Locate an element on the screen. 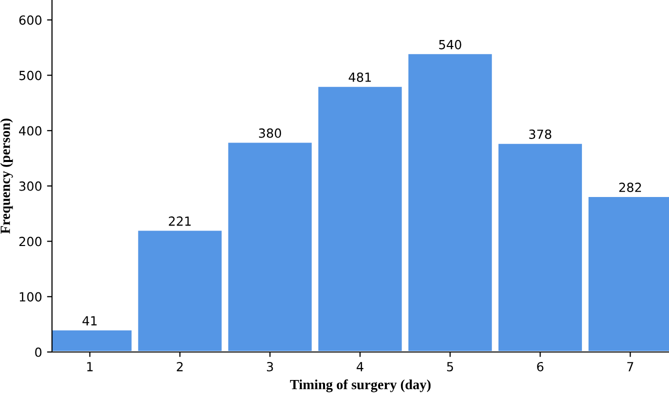 The width and height of the screenshot is (669, 396). data-label: 282 is located at coordinates (630, 187).